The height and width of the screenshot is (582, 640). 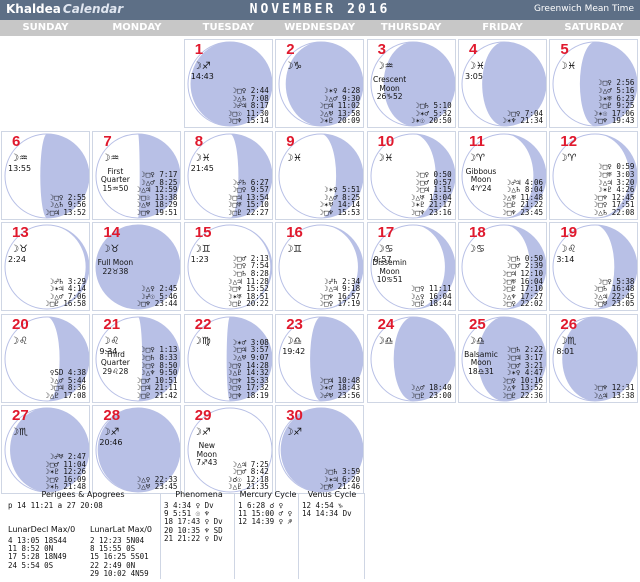 What do you see at coordinates (476, 249) in the screenshot?
I see `moon-sign: ☽♋` at bounding box center [476, 249].